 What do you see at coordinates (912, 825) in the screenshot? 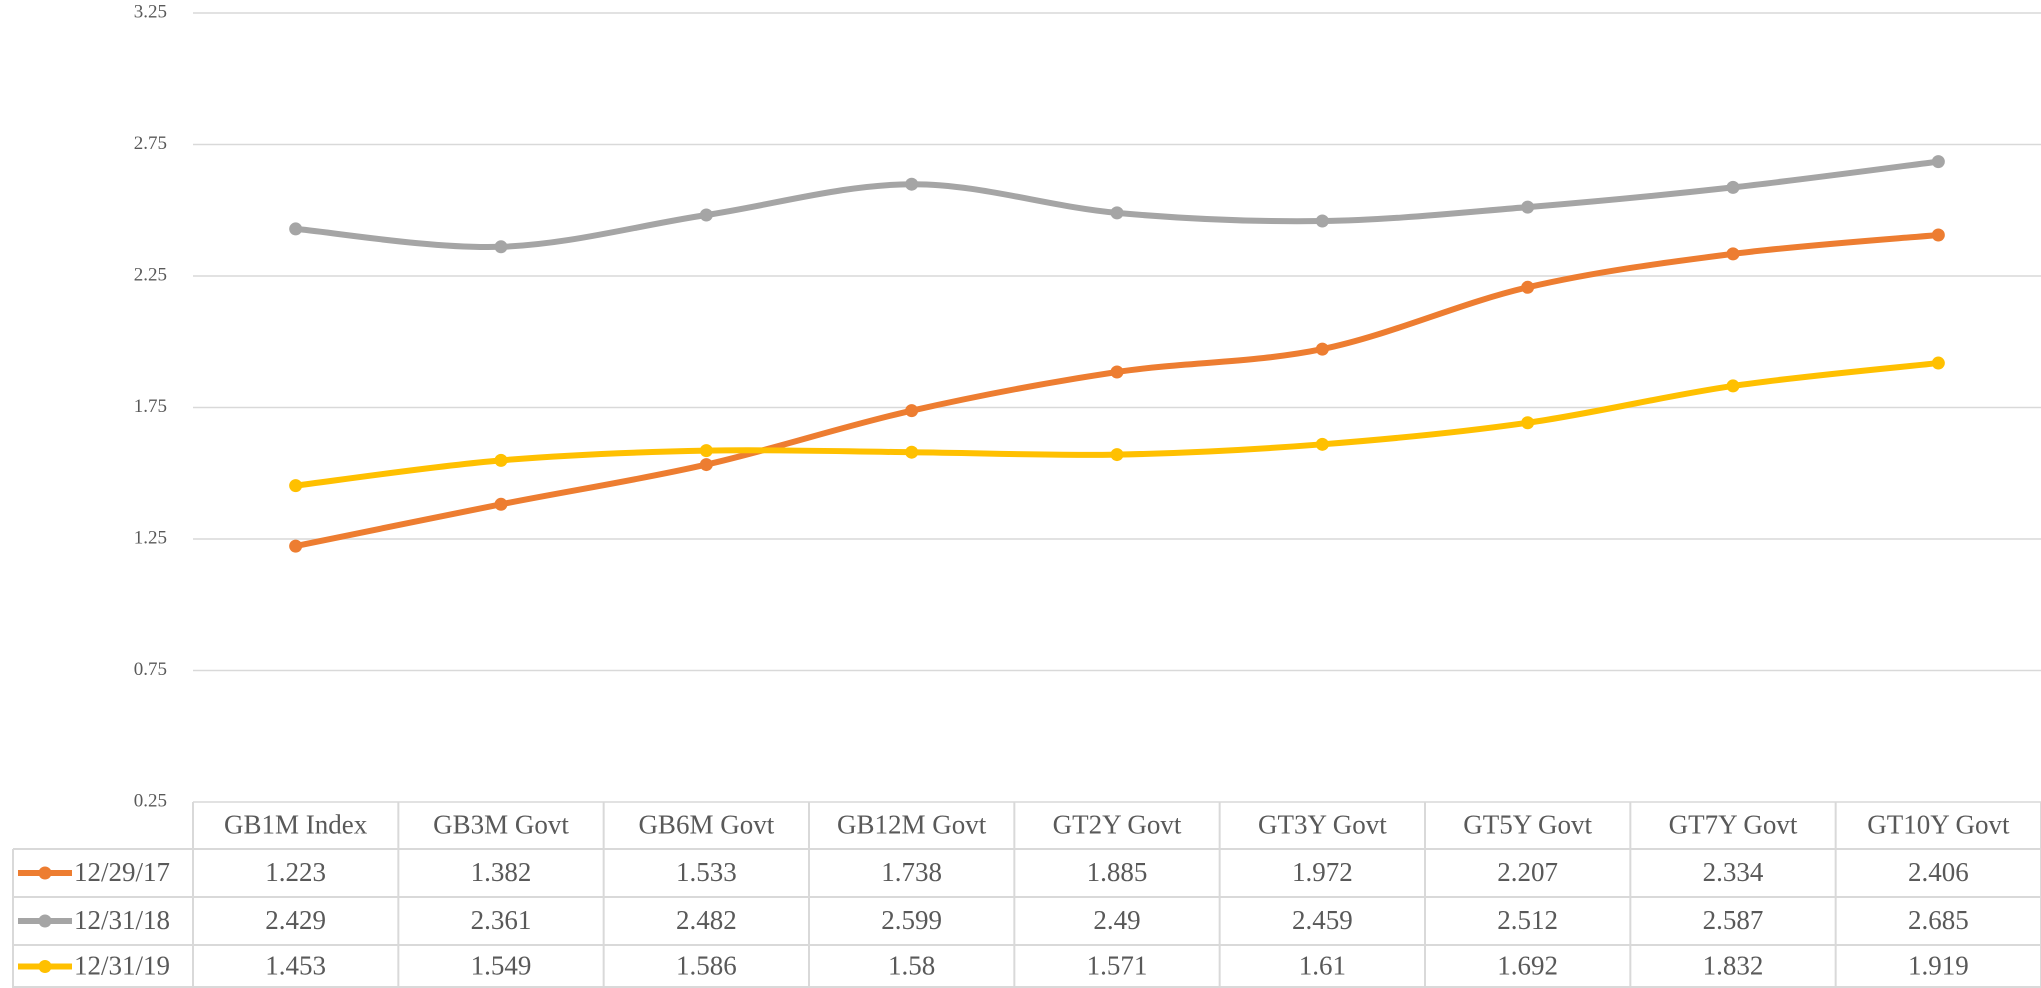
I see `category-label: GB12M Govt` at bounding box center [912, 825].